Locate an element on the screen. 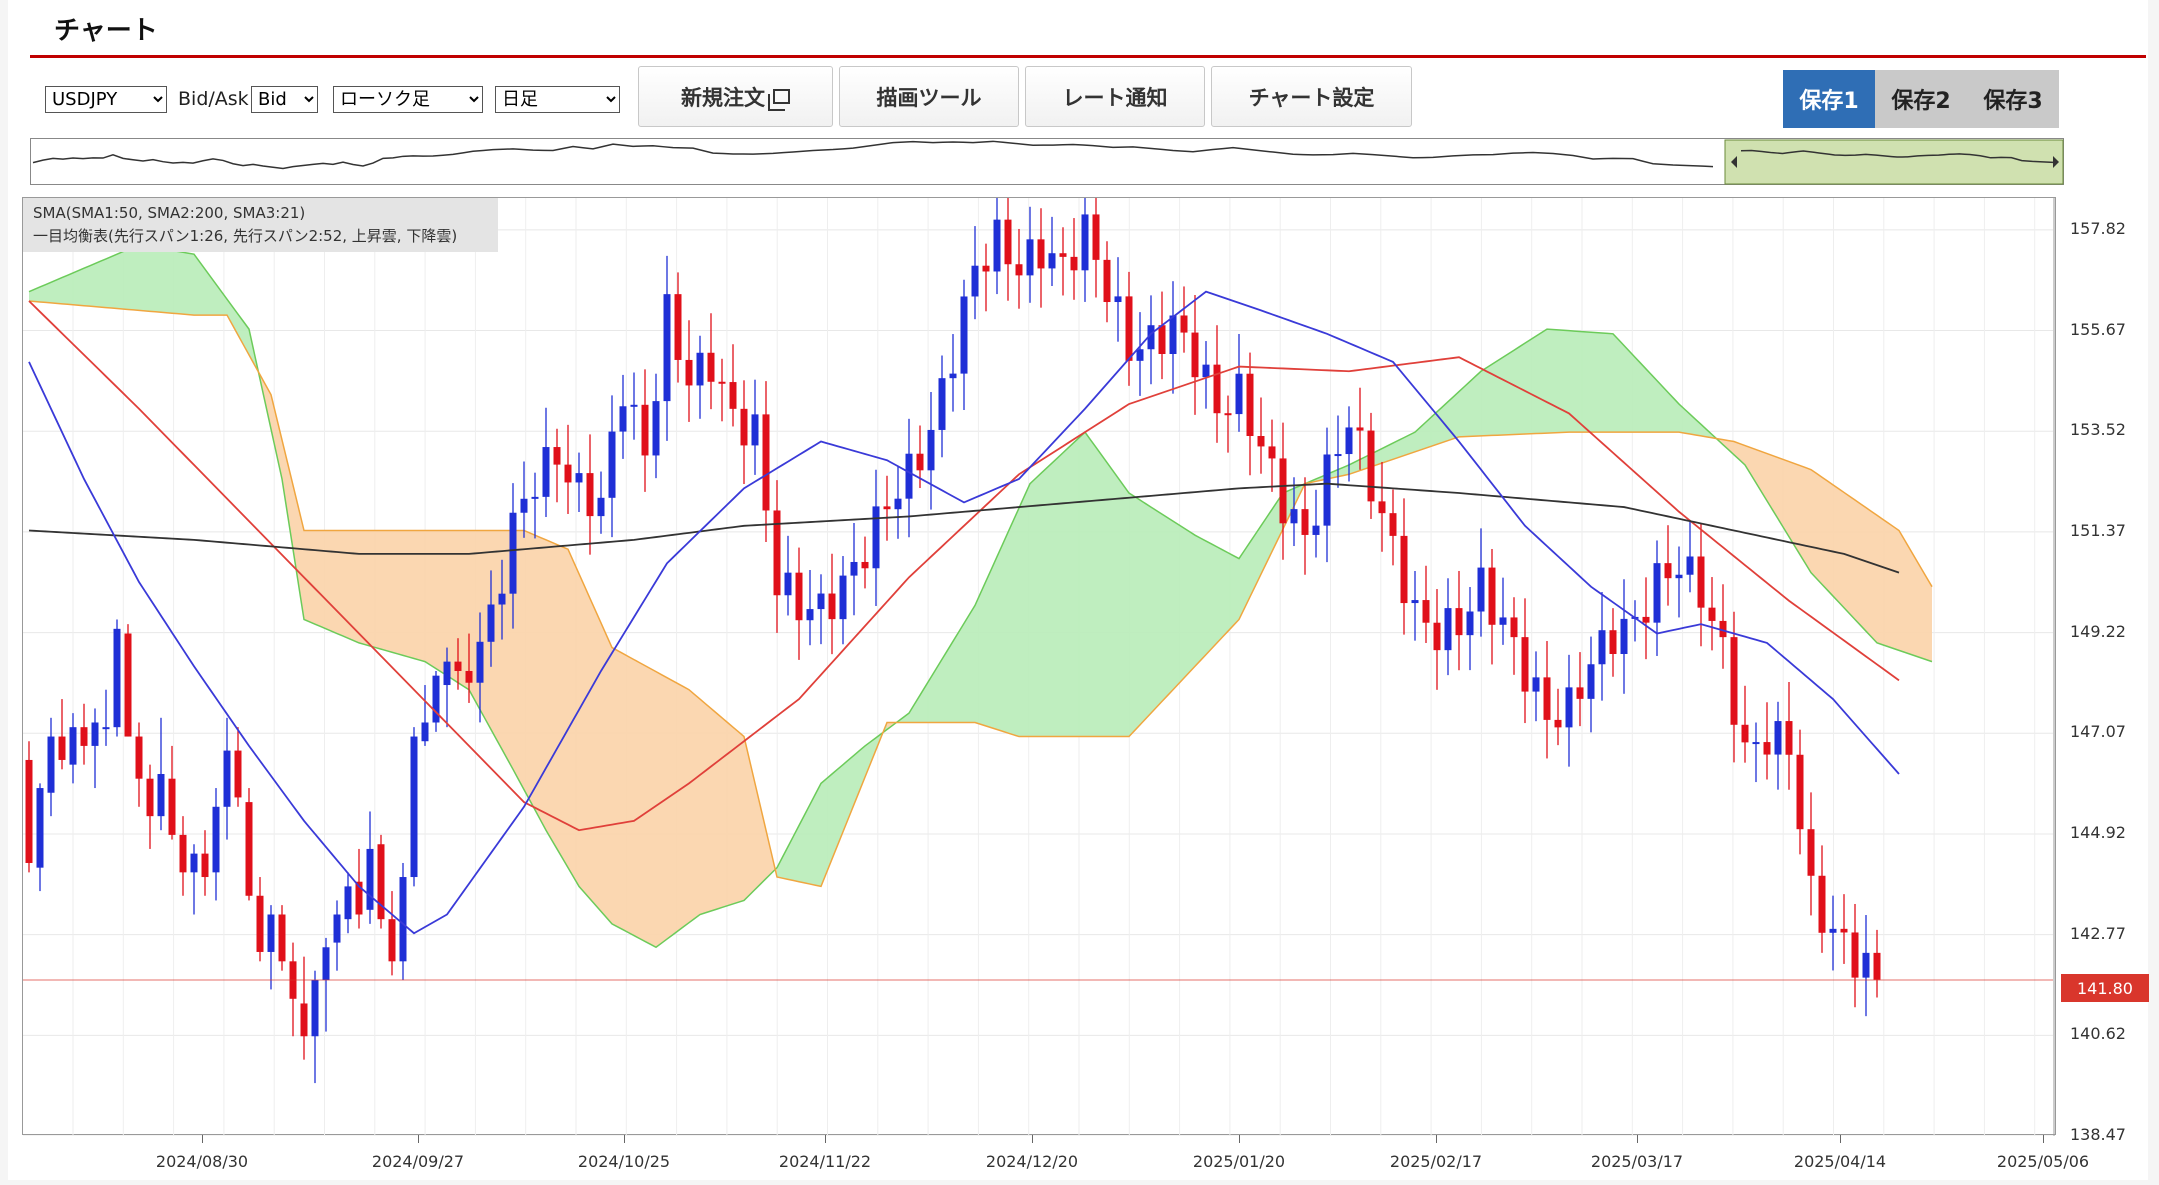  y-tick-label: 140.62 is located at coordinates (2098, 1034).